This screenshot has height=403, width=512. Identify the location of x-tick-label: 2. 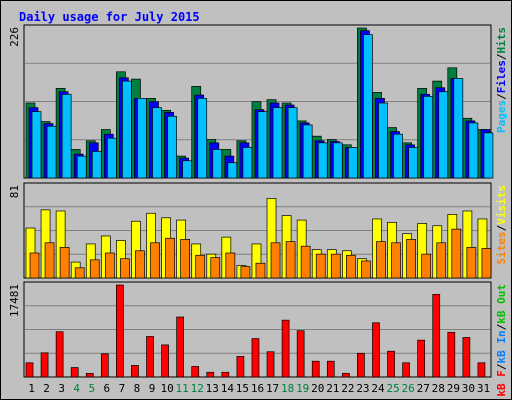
(46, 388).